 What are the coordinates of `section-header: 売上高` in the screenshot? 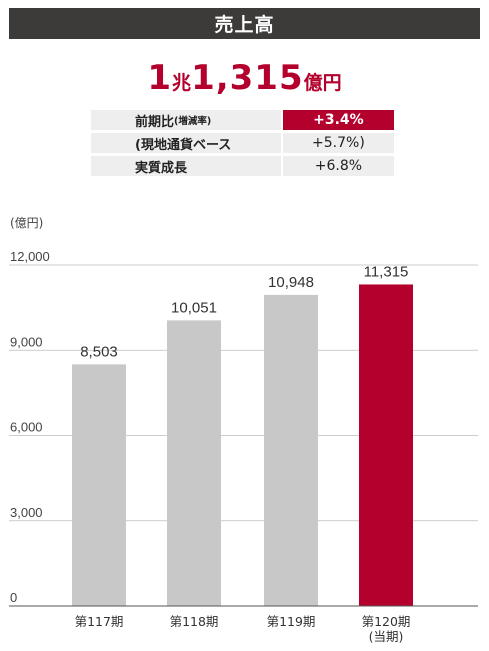 It's located at (244, 23).